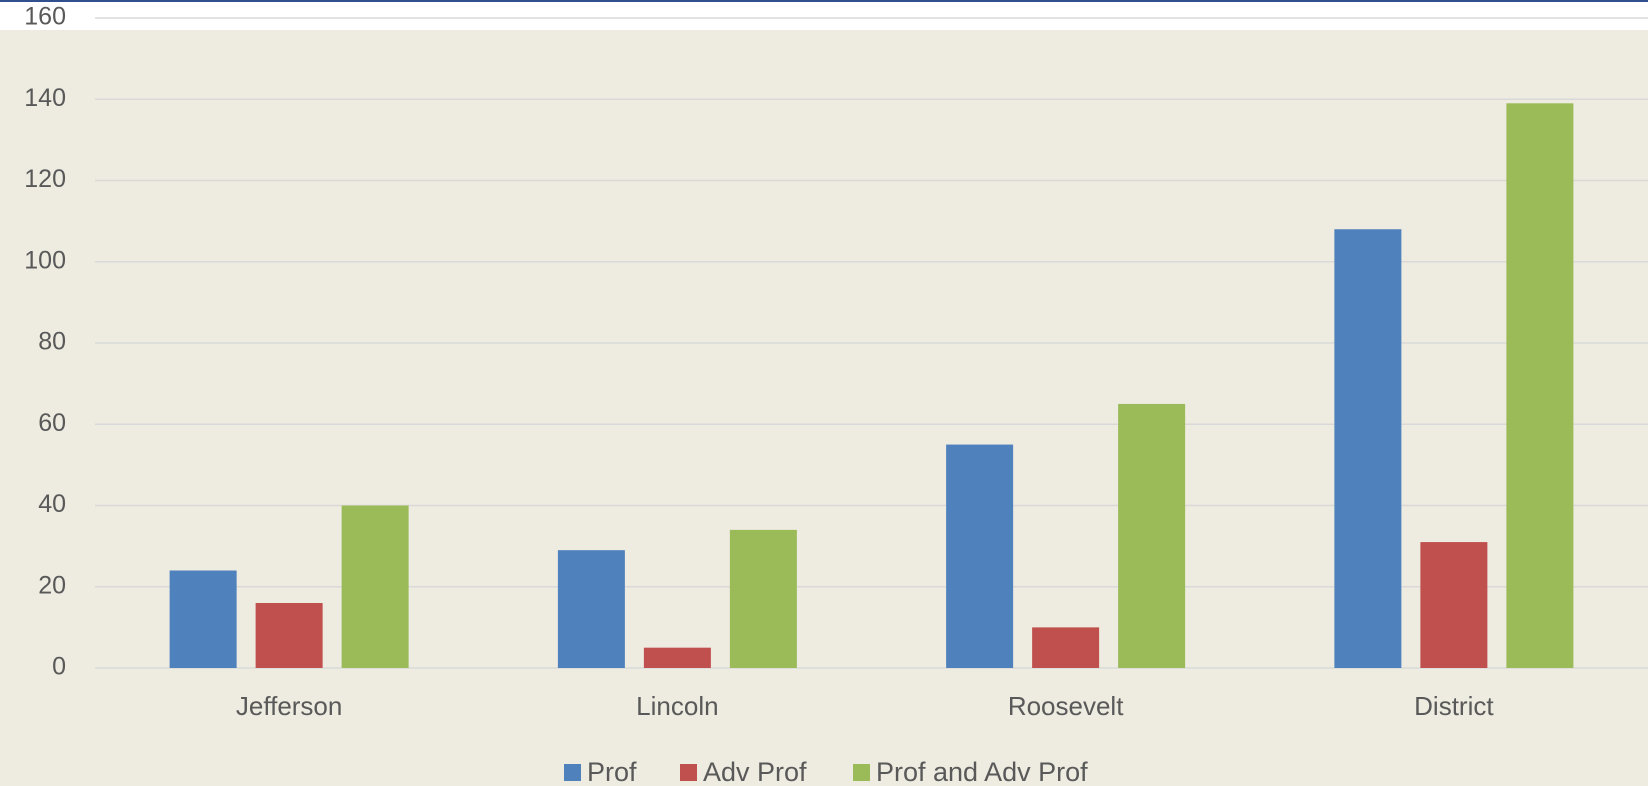 The height and width of the screenshot is (786, 1648). I want to click on y-tick-label: 160, so click(45, 17).